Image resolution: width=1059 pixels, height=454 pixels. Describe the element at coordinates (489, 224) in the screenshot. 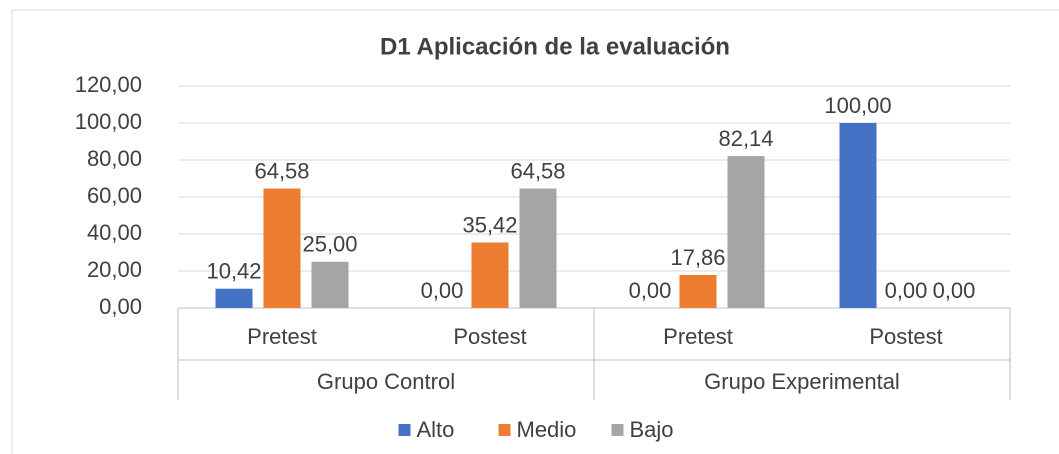

I see `data-label: 35,42` at that location.